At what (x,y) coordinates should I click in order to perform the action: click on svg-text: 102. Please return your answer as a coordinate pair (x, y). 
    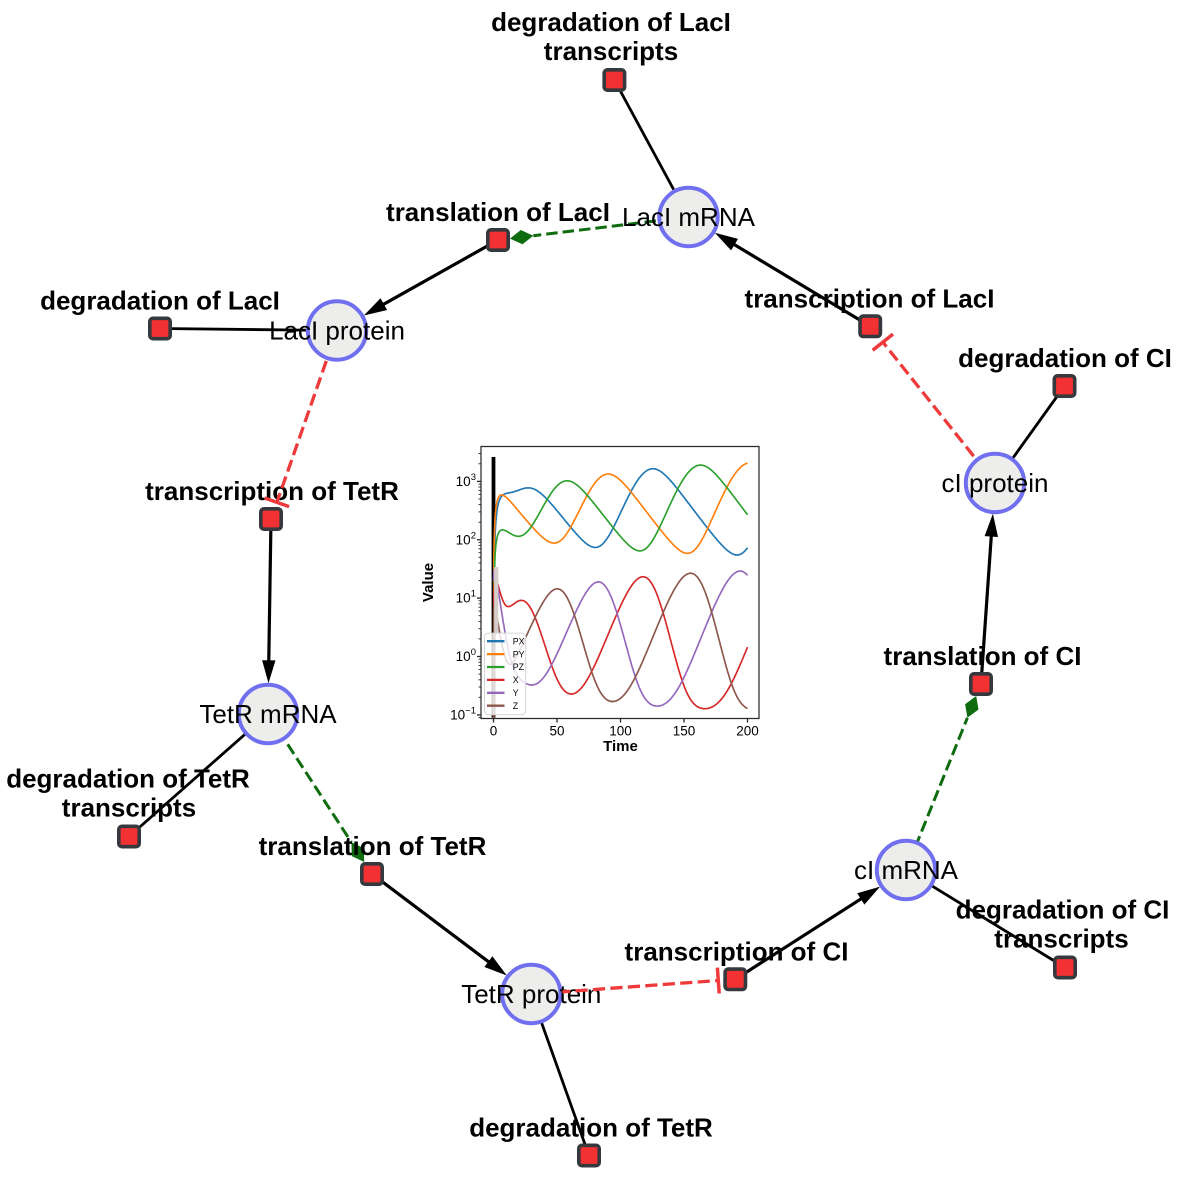
    Looking at the image, I should click on (466, 538).